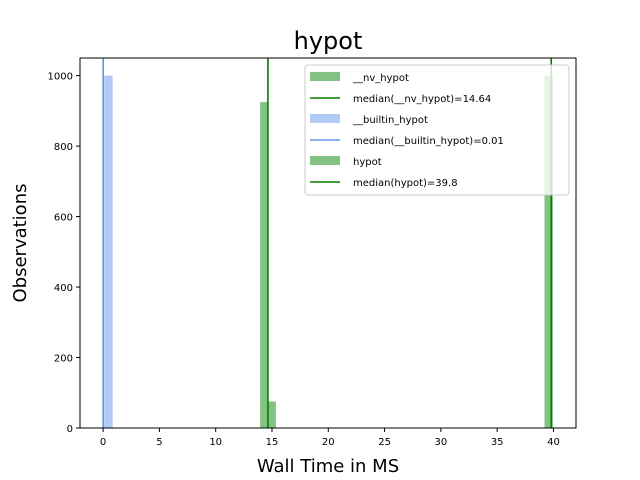 The image size is (640, 480). Describe the element at coordinates (64, 253) in the screenshot. I see `y-axis: 0 200 400 600 800 1000` at that location.